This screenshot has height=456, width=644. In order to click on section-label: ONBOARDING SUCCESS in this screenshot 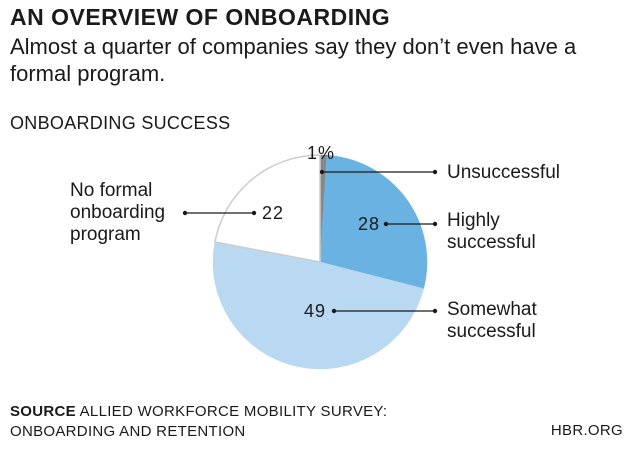, I will do `click(120, 123)`.